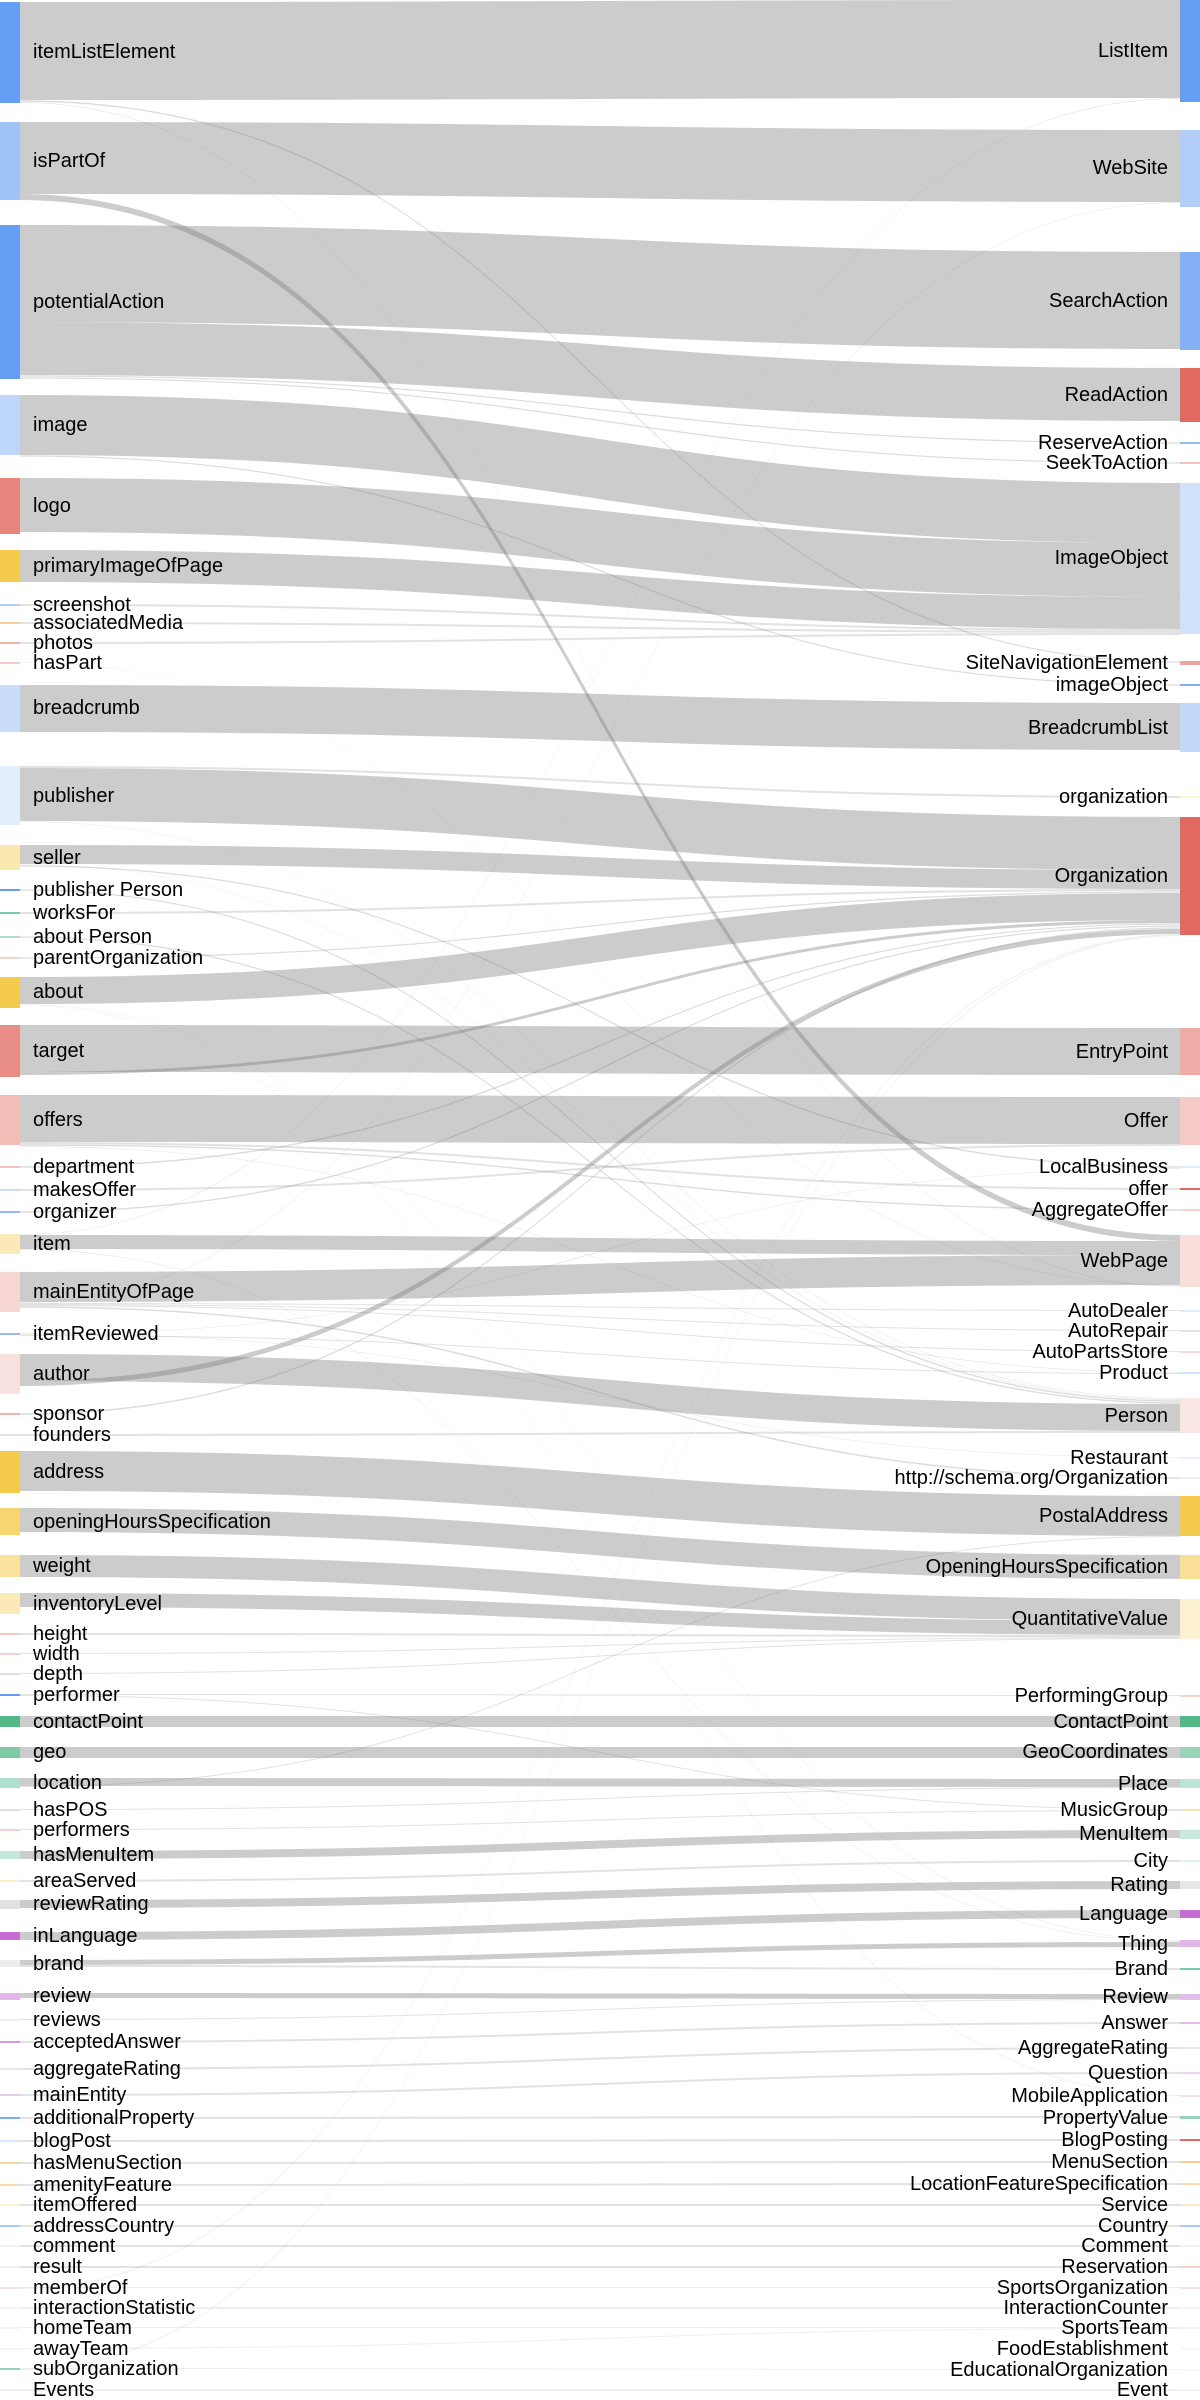  Describe the element at coordinates (1100, 1210) in the screenshot. I see `svg-text: AggregateOffer` at that location.